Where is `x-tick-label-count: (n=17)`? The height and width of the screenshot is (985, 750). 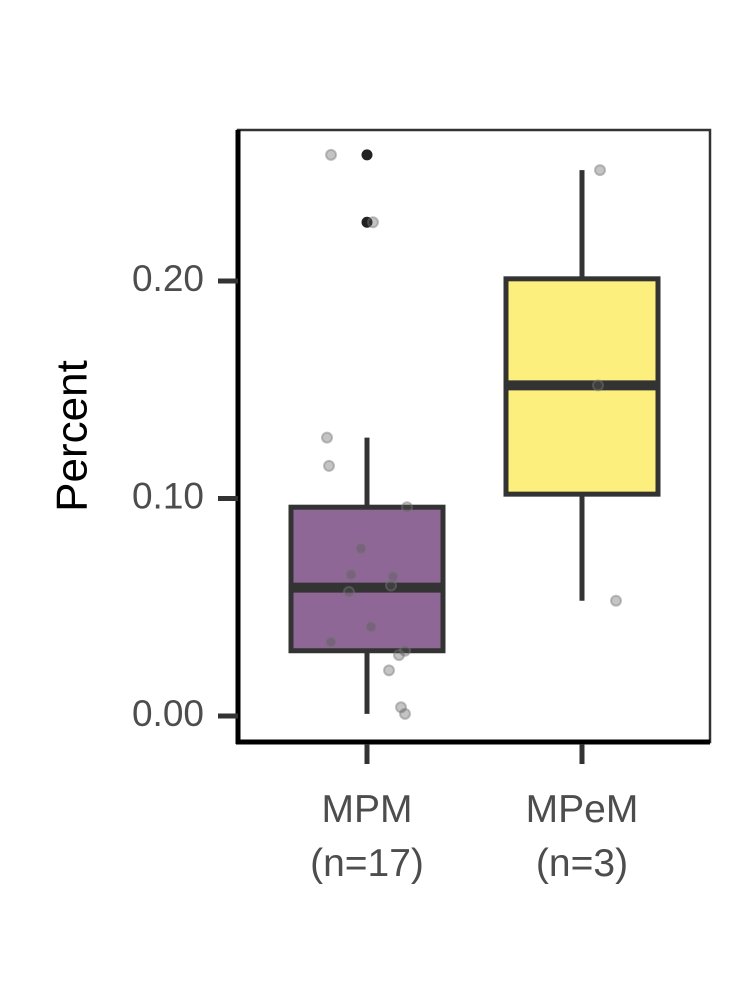
x-tick-label-count: (n=17) is located at coordinates (367, 863).